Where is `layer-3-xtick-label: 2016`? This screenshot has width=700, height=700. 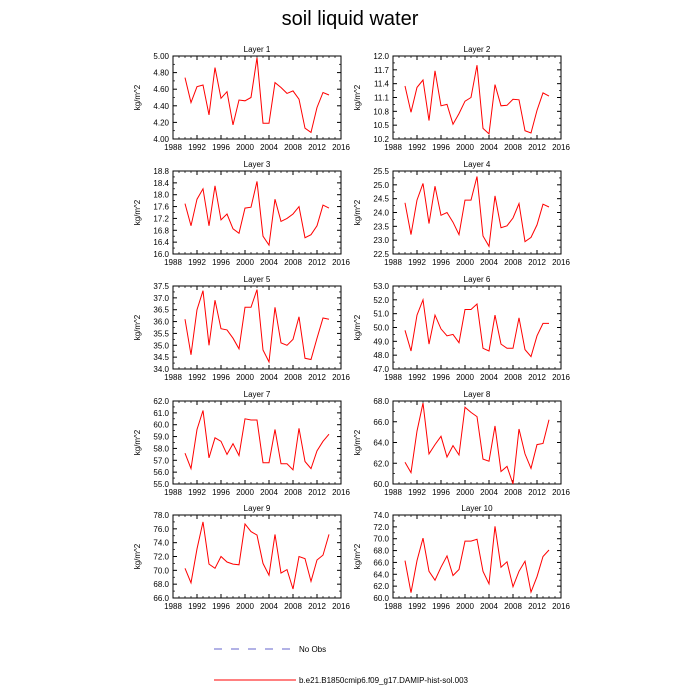 layer-3-xtick-label: 2016 is located at coordinates (341, 262).